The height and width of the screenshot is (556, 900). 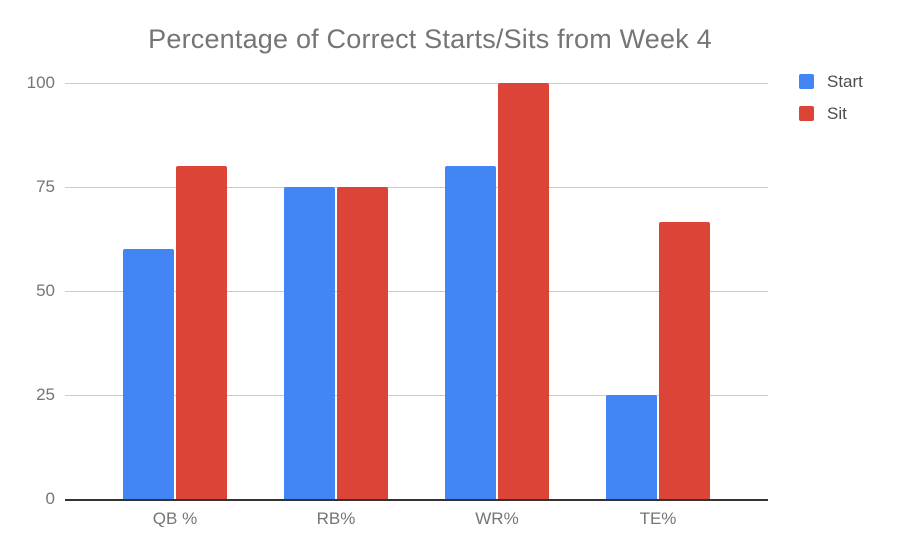 I want to click on bar-start-rb, so click(x=309, y=343).